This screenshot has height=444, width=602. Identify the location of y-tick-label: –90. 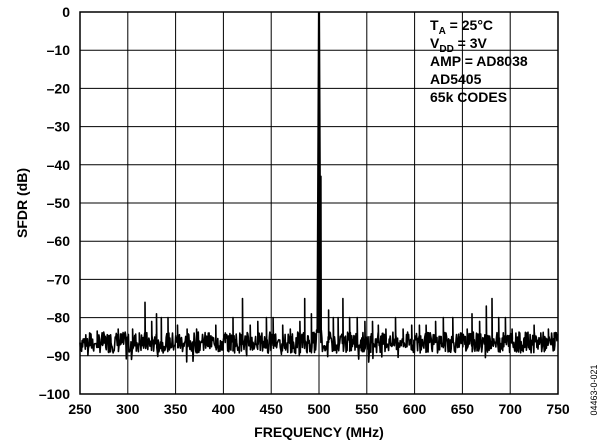
(59, 356).